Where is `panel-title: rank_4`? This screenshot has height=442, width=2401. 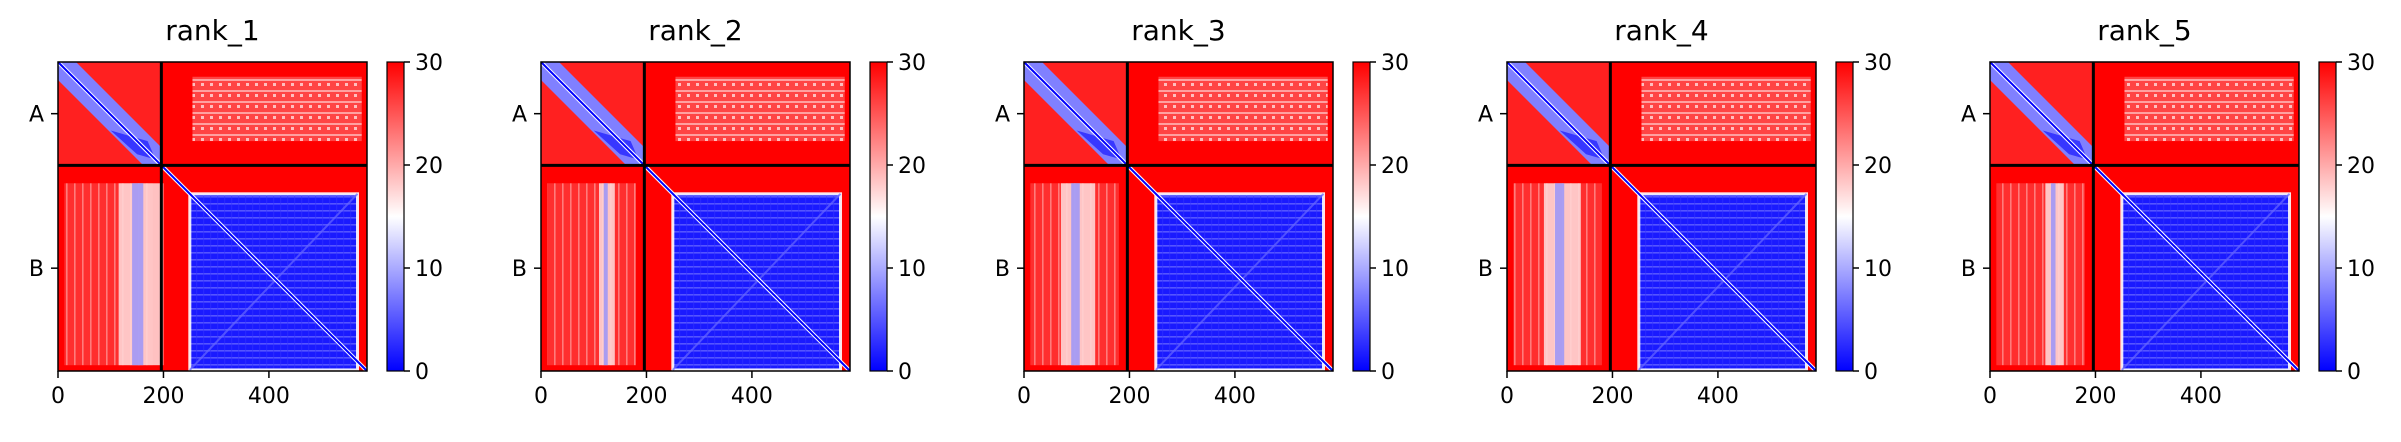 panel-title: rank_4 is located at coordinates (1661, 30).